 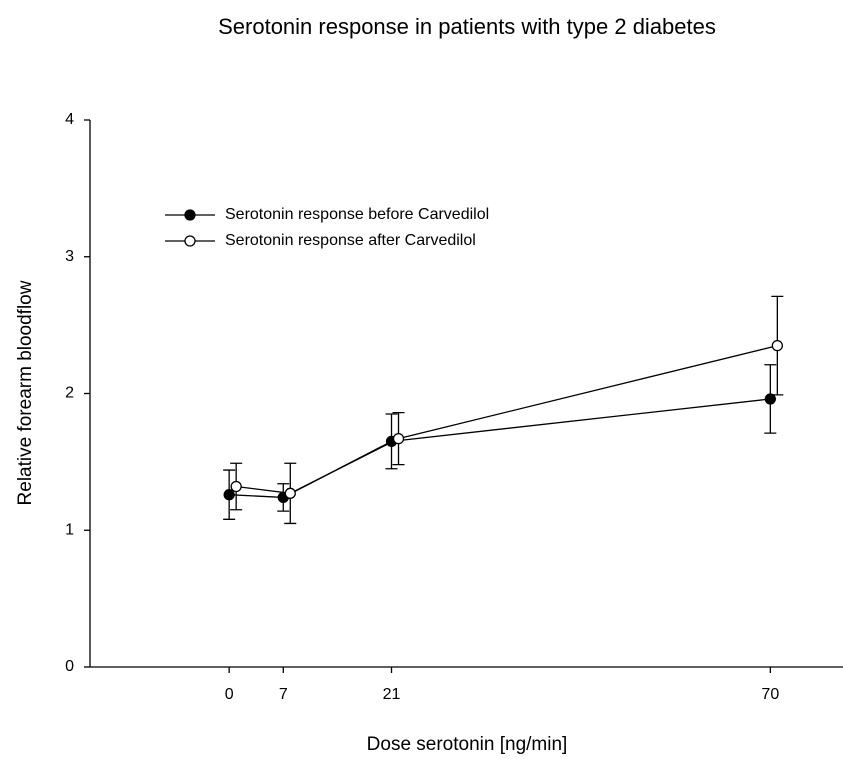 What do you see at coordinates (69, 393) in the screenshot?
I see `y-tick-label: 2` at bounding box center [69, 393].